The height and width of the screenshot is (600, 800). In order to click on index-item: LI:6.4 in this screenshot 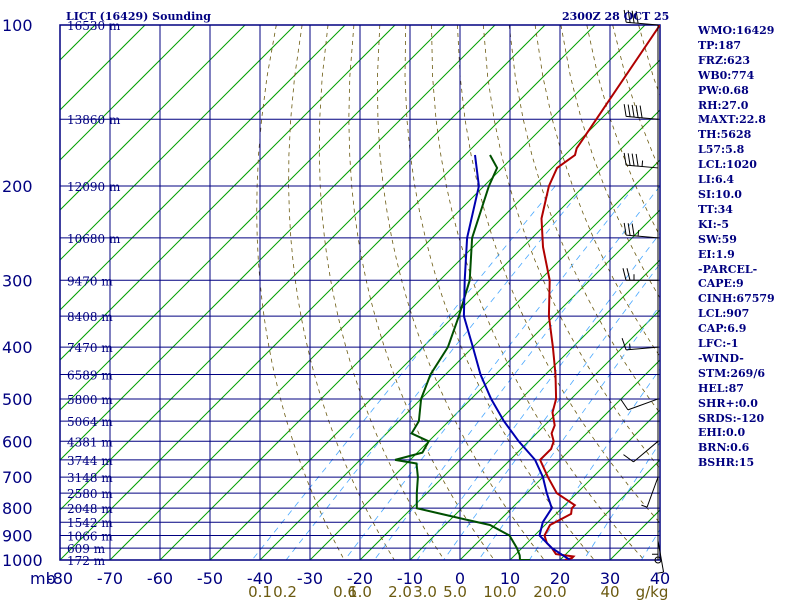, I will do `click(716, 180)`.